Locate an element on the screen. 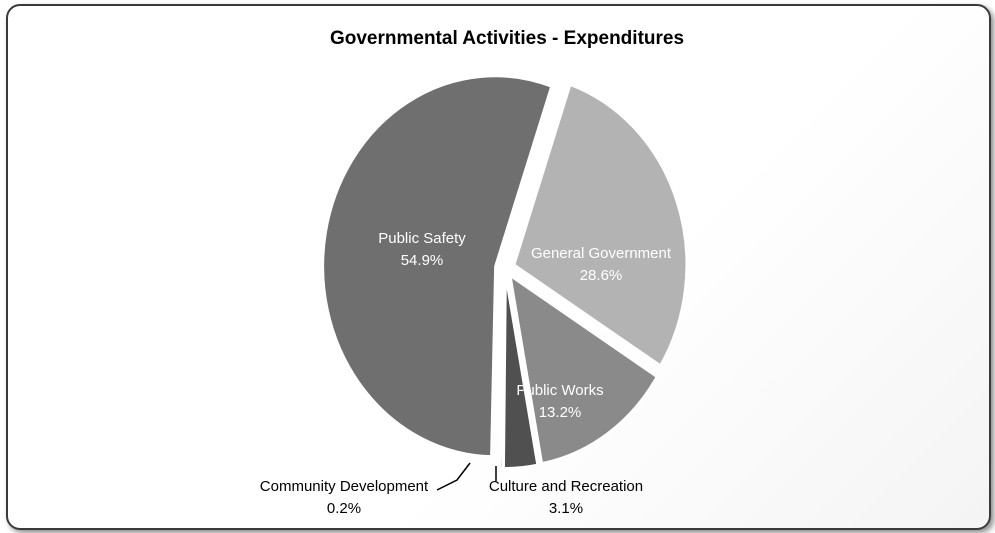 This screenshot has width=995, height=533. slice-percent-general-government: 28.6% is located at coordinates (601, 275).